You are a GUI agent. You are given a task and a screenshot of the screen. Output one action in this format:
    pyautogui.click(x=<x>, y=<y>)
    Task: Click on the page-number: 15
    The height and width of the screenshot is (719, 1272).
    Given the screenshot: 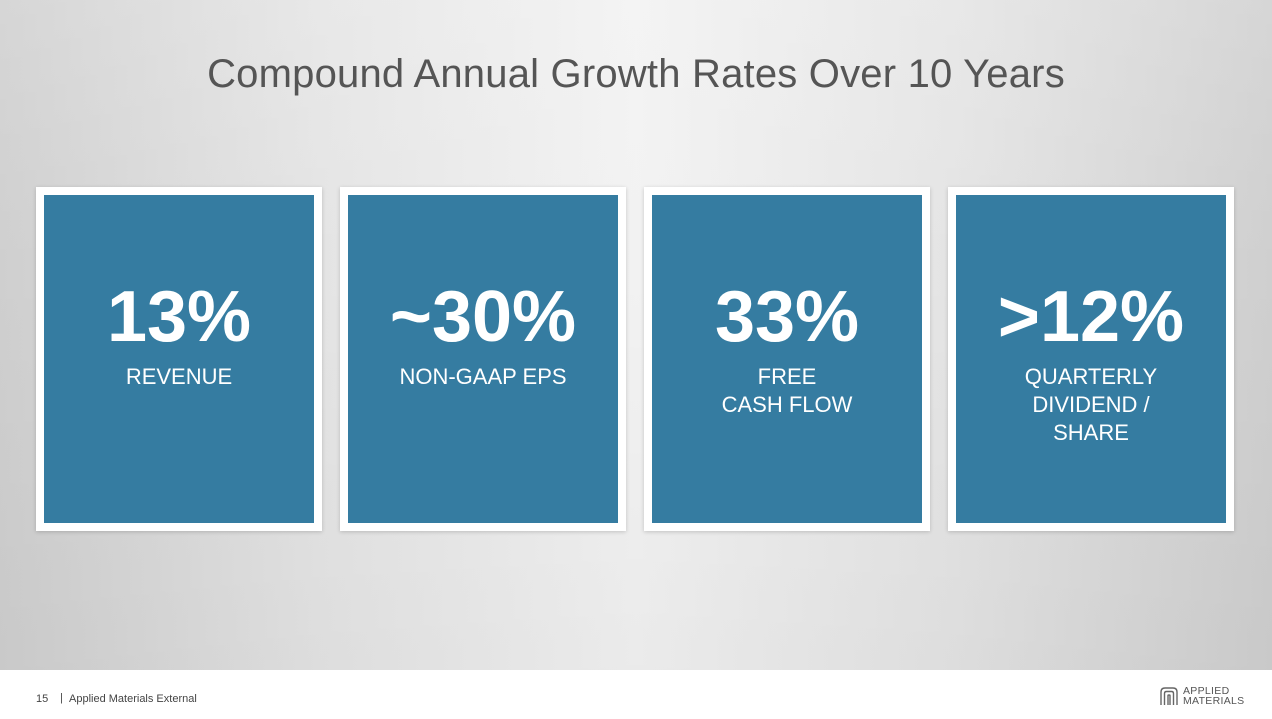 What is the action you would take?
    pyautogui.click(x=42, y=699)
    